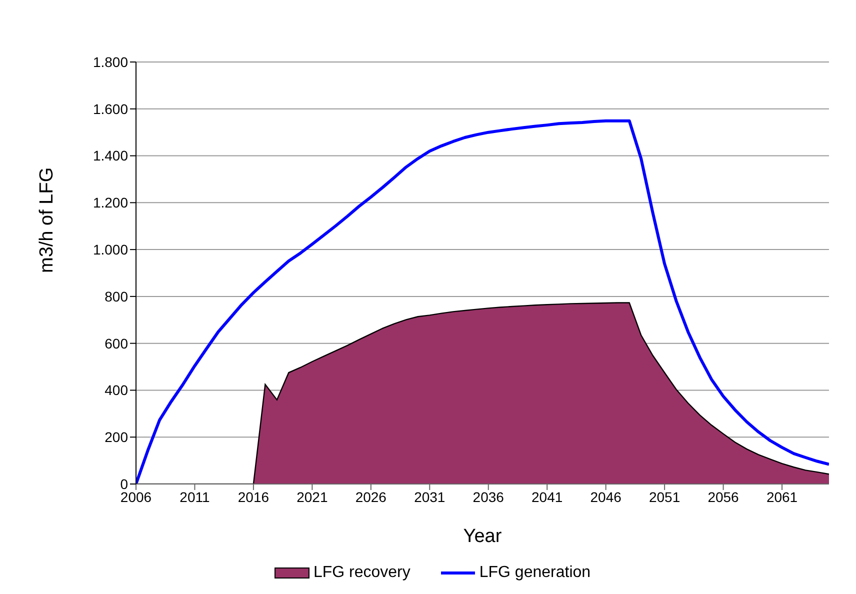 This screenshot has height=594, width=856. What do you see at coordinates (361, 573) in the screenshot?
I see `legend-label: LFG recovery` at bounding box center [361, 573].